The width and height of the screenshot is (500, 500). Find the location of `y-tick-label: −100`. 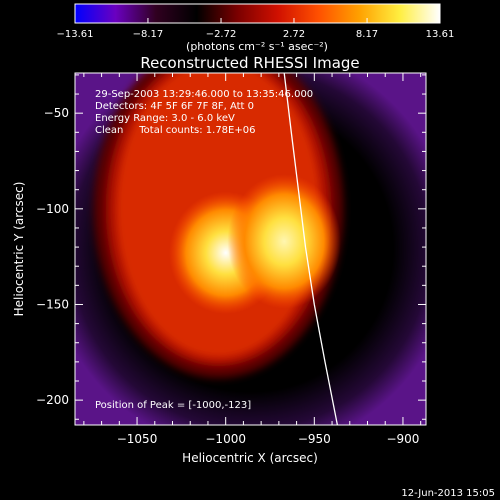

y-tick-label: −100 is located at coordinates (52, 209).